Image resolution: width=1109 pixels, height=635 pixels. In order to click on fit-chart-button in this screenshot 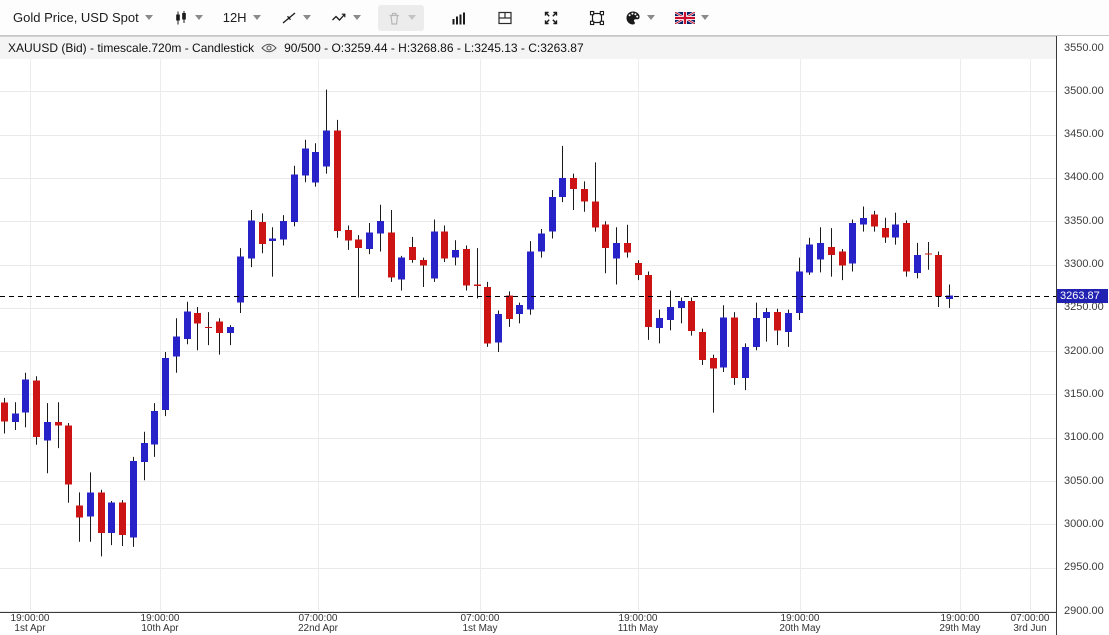, I will do `click(597, 18)`.